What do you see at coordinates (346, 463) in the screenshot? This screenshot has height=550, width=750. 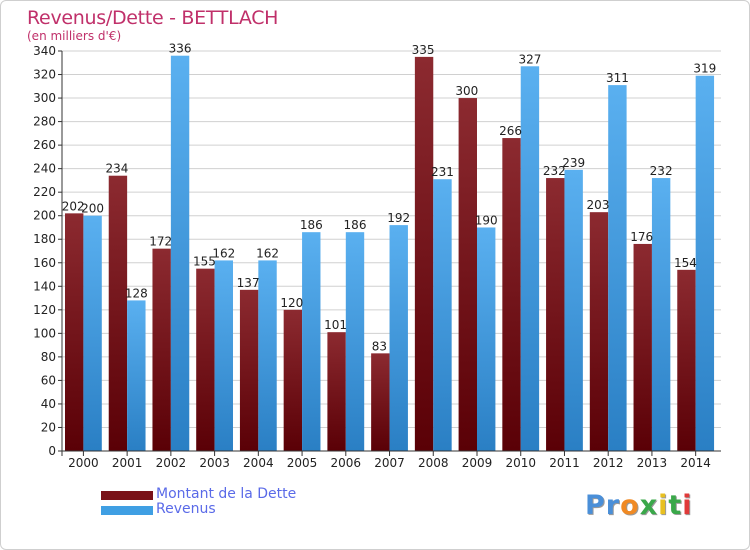 I see `x-tick-label: 2006` at bounding box center [346, 463].